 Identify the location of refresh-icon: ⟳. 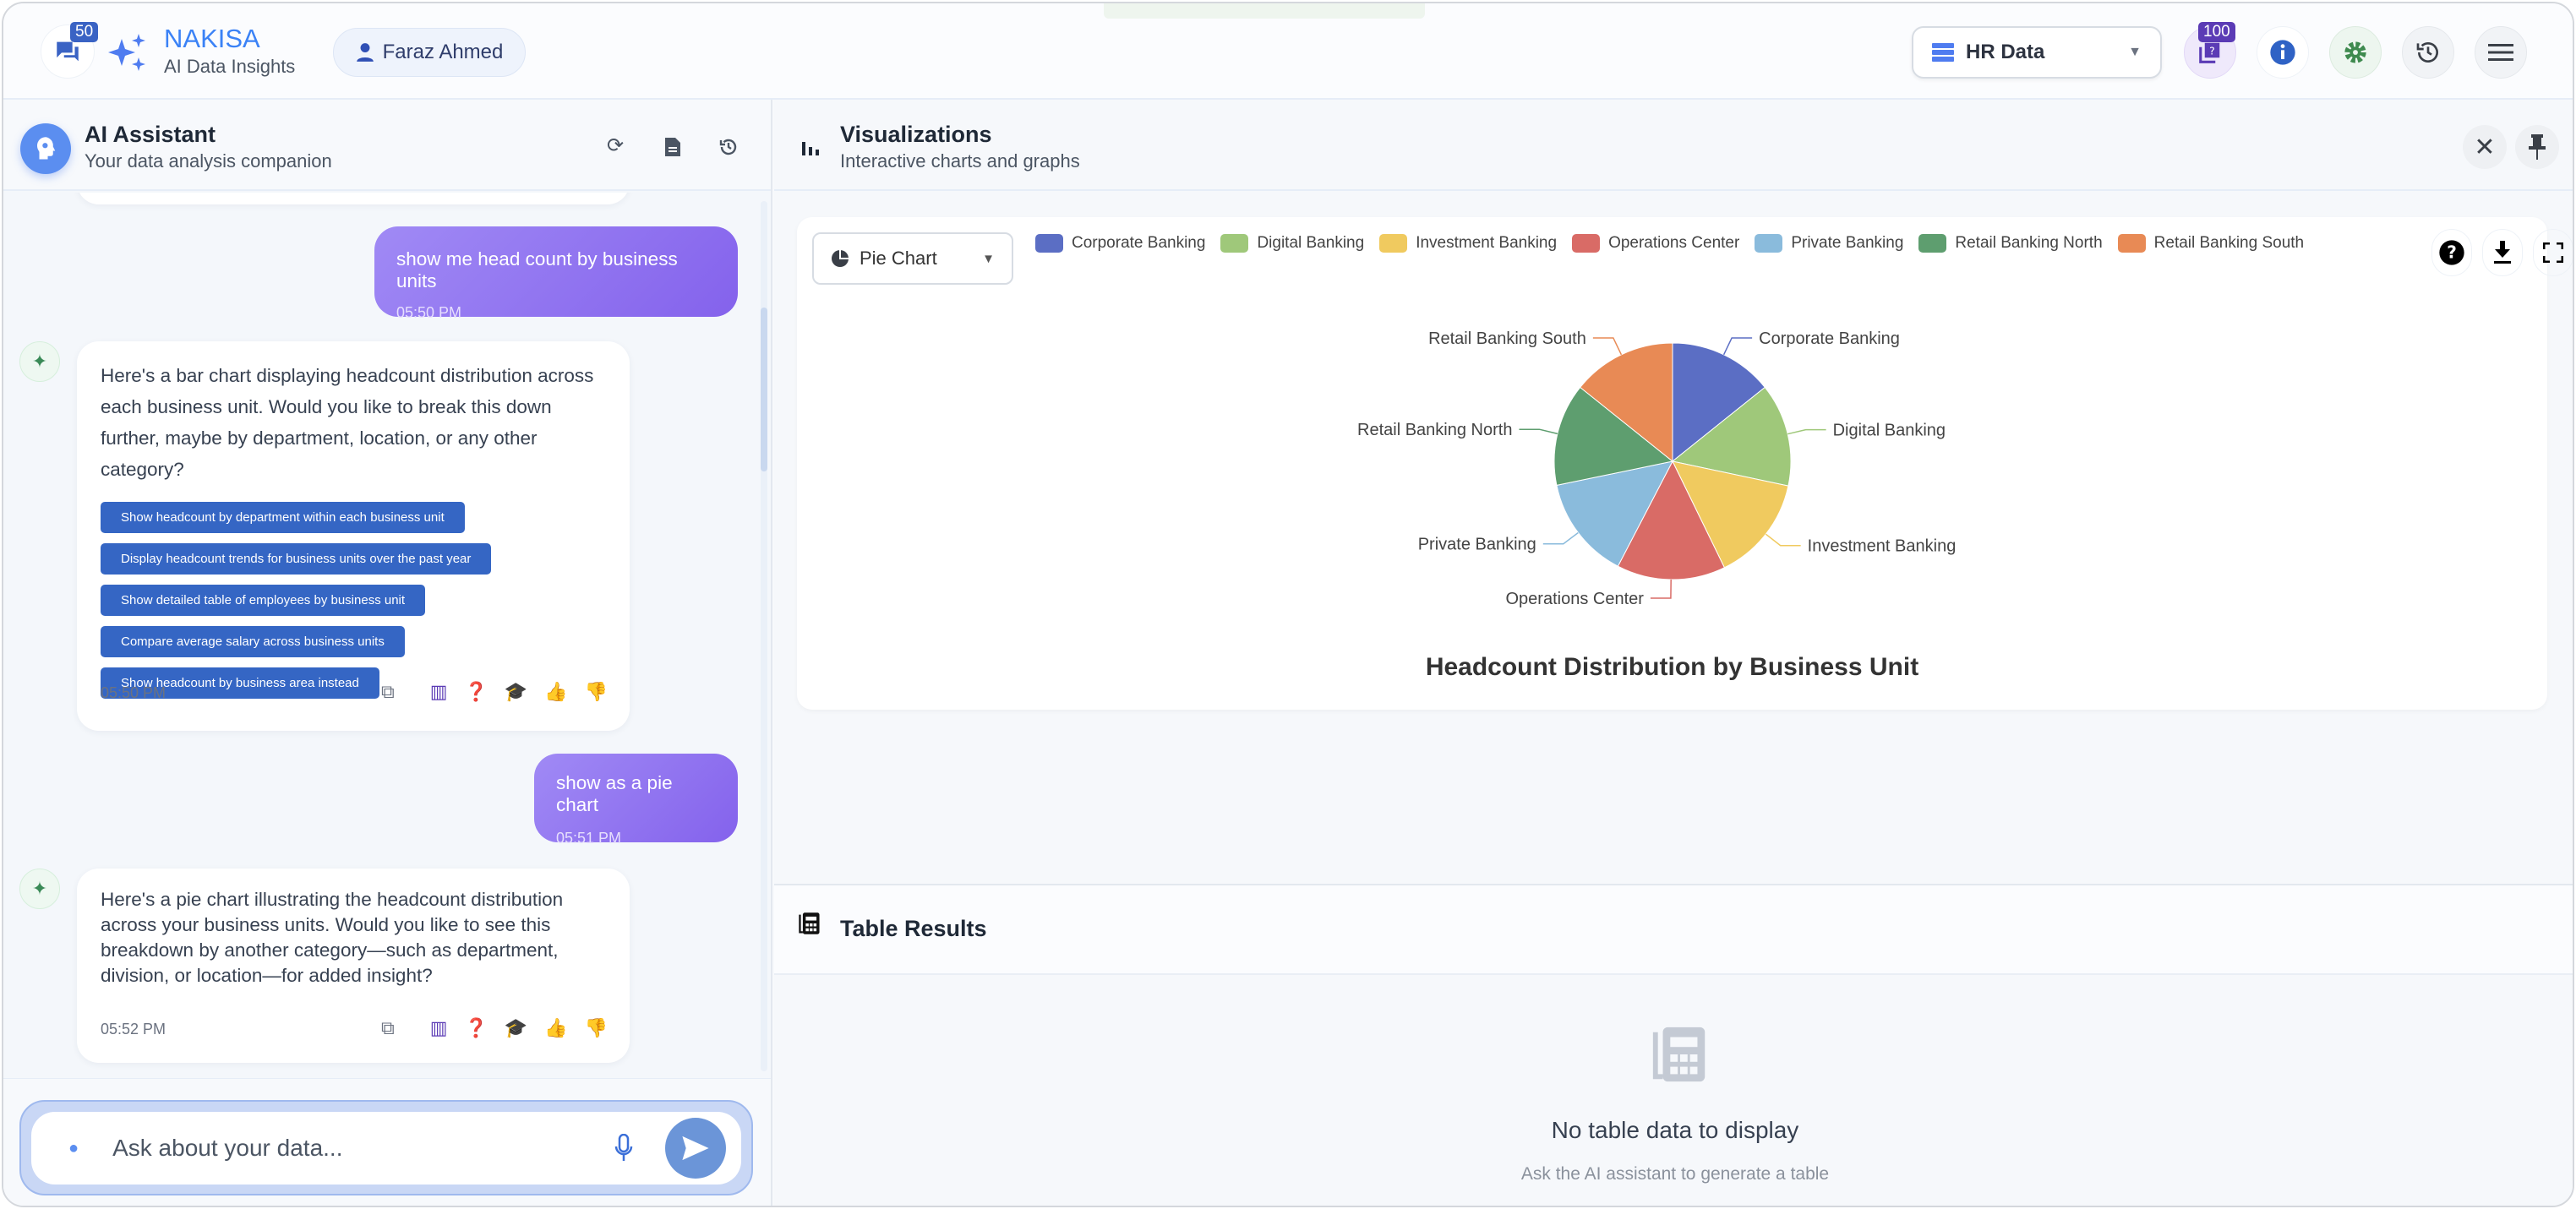
(616, 145).